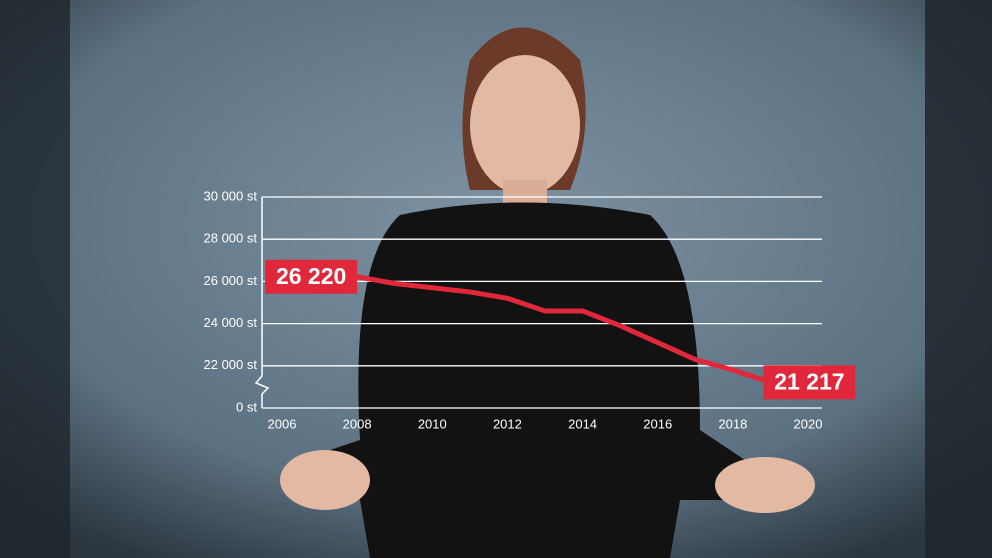 The height and width of the screenshot is (558, 992). Describe the element at coordinates (958, 279) in the screenshot. I see `shadow-right` at that location.